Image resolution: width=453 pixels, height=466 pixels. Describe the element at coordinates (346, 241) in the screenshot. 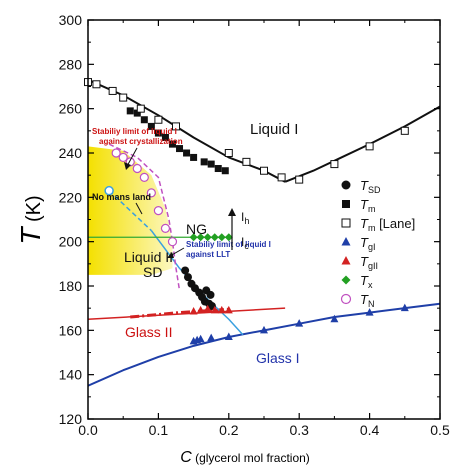

I see `legend-marker-gi` at that location.